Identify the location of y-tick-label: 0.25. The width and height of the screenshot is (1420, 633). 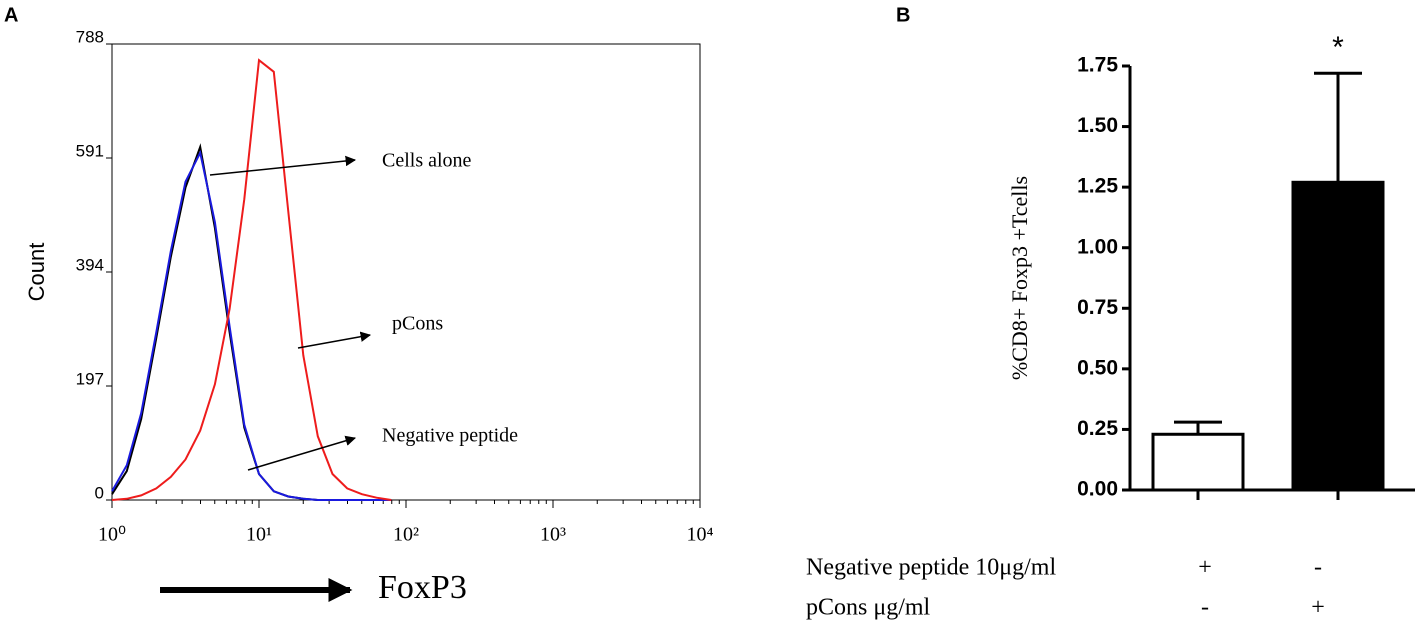
(1097, 428).